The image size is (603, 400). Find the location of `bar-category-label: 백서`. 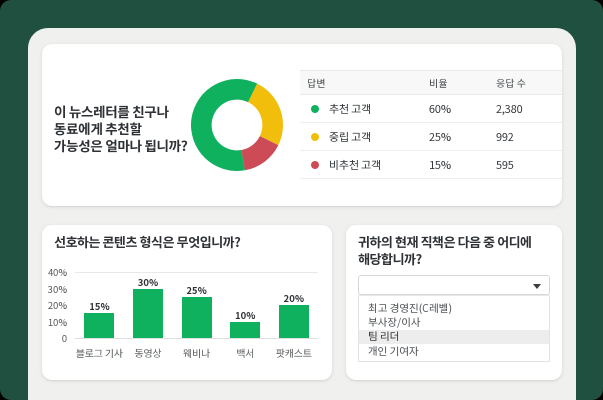

bar-category-label: 백서 is located at coordinates (245, 352).